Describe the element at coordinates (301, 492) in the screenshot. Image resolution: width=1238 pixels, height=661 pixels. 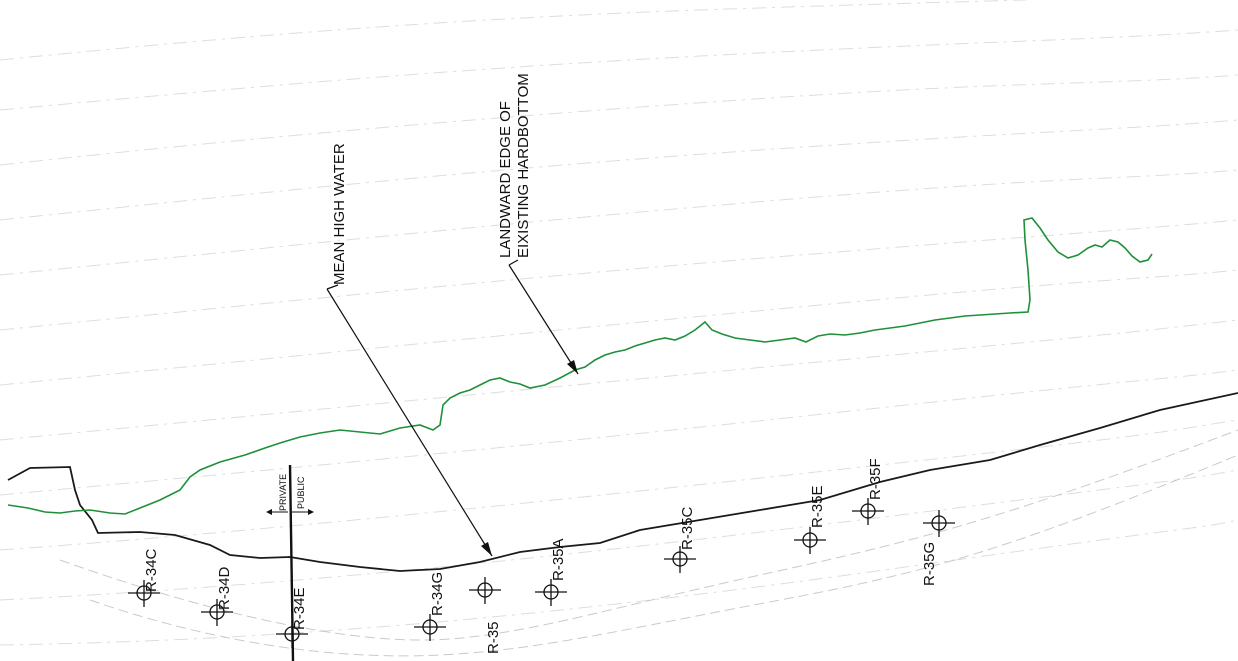
I see `label-public: PUBLIC` at that location.